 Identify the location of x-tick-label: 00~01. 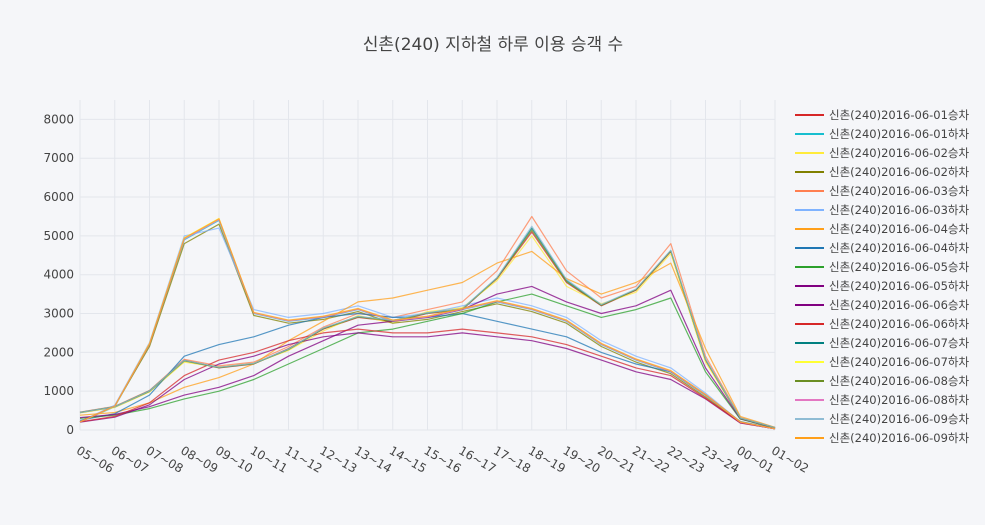
(755, 459).